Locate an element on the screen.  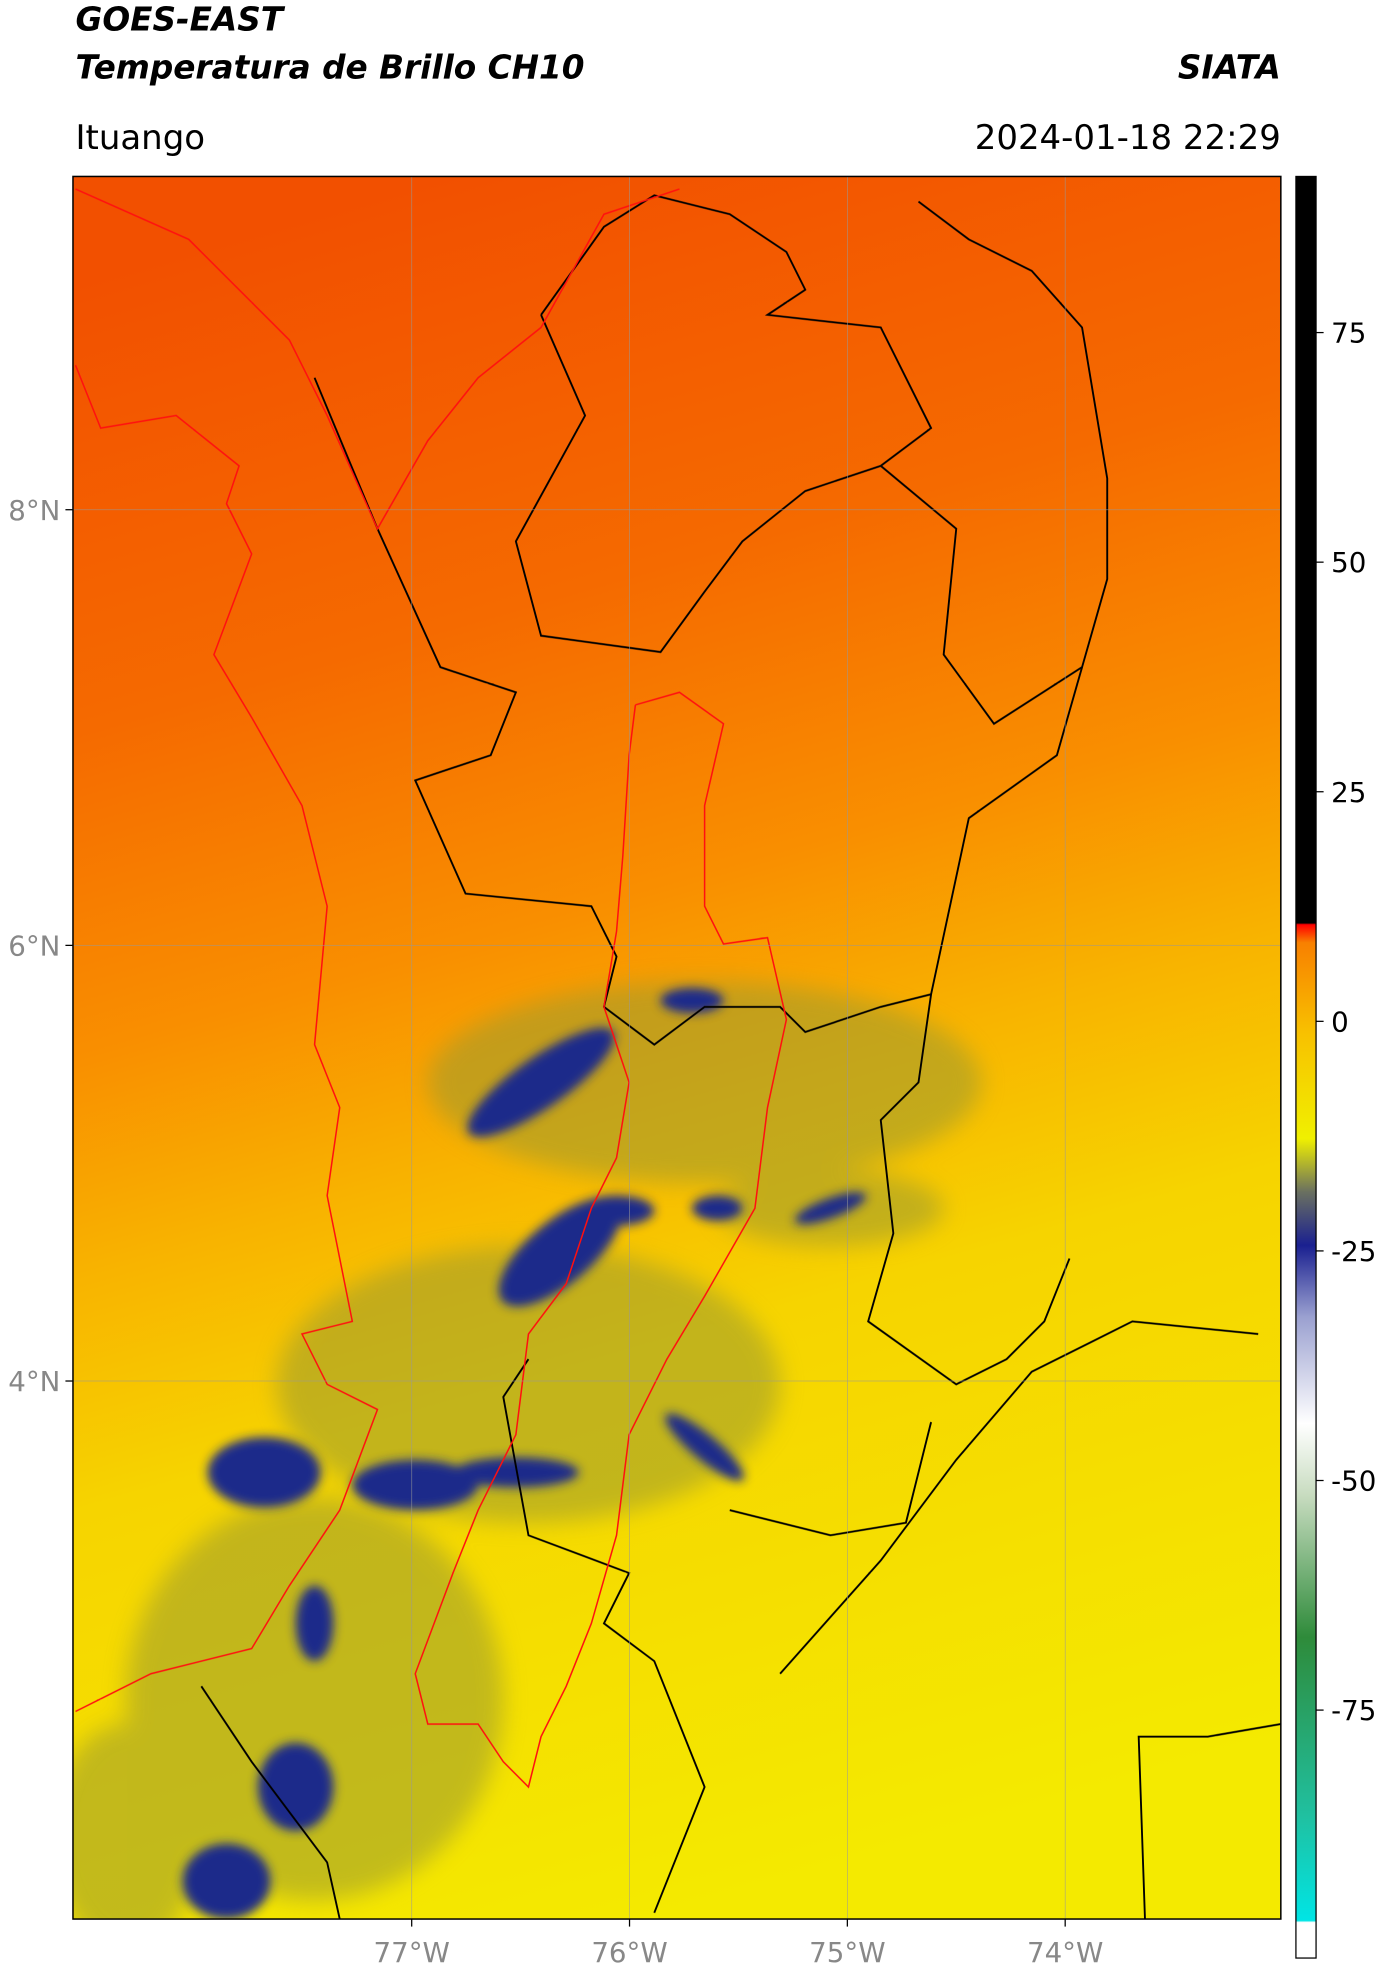
datetime: 2024-01-18 22:29 is located at coordinates (1128, 138).